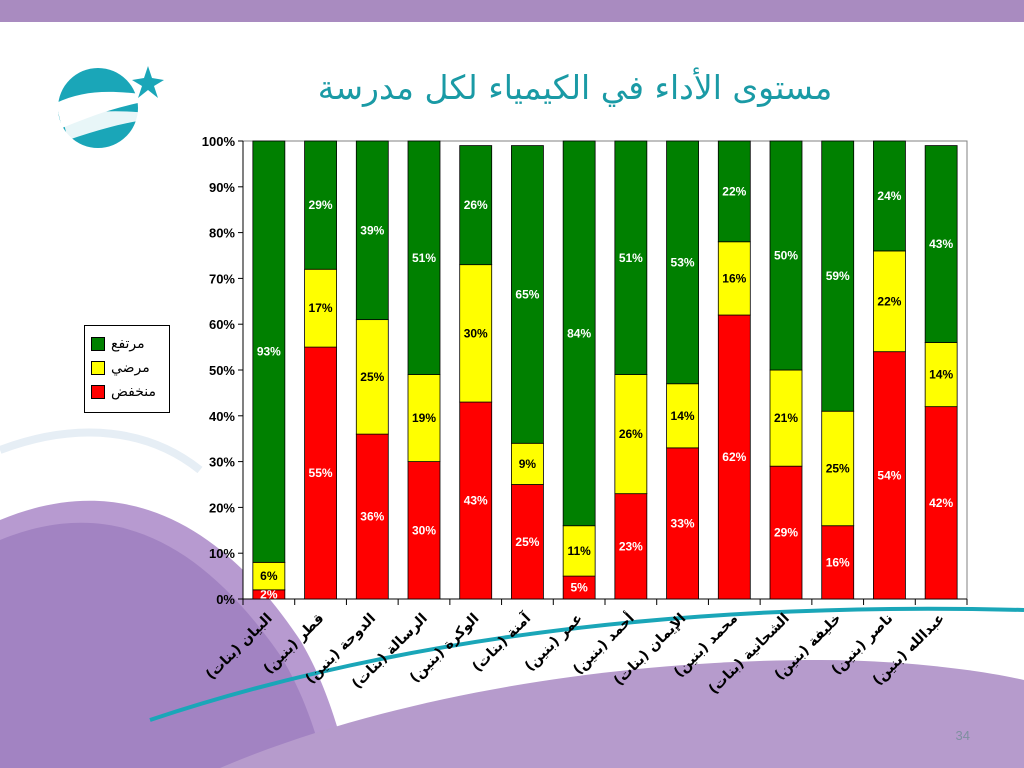  What do you see at coordinates (114, 107) in the screenshot?
I see `logo-icon` at bounding box center [114, 107].